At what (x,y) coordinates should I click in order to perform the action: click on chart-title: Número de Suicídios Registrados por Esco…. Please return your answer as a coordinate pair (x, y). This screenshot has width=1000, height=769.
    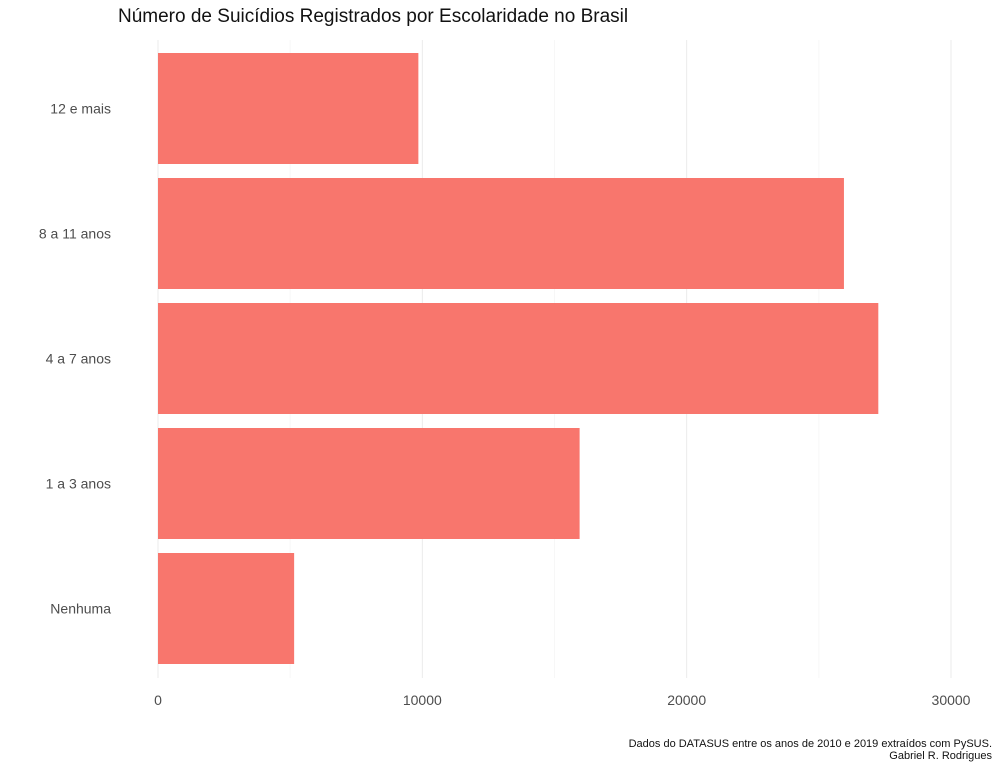
    Looking at the image, I should click on (373, 16).